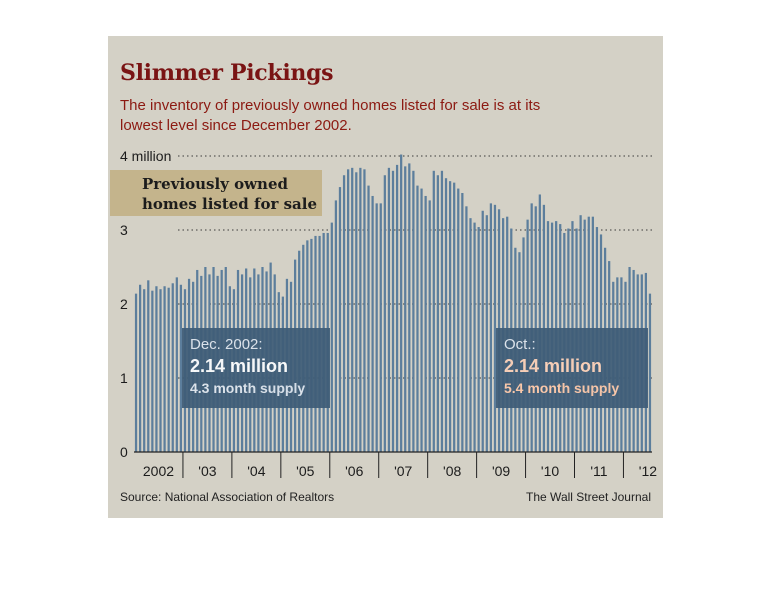  Describe the element at coordinates (145, 156) in the screenshot. I see `y-tick-label-4: 4 million` at that location.